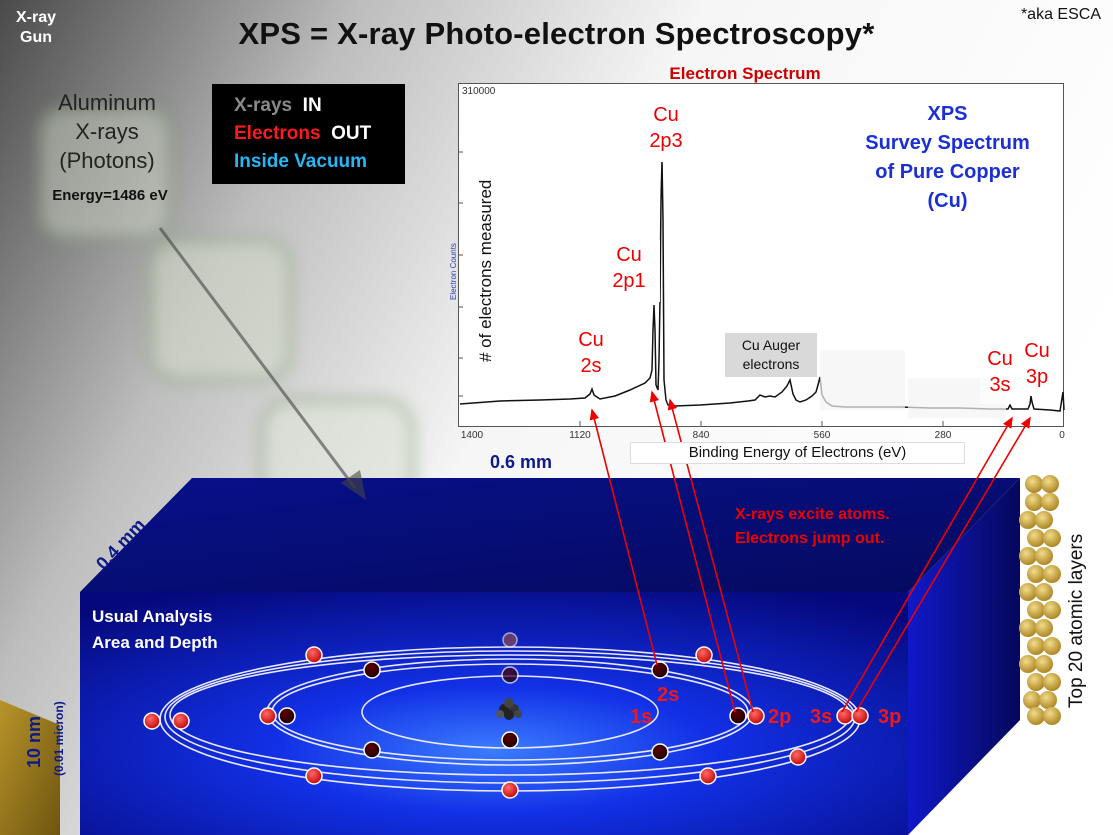 The height and width of the screenshot is (835, 1113). I want to click on auger-line1: Cu Auger, so click(771, 345).